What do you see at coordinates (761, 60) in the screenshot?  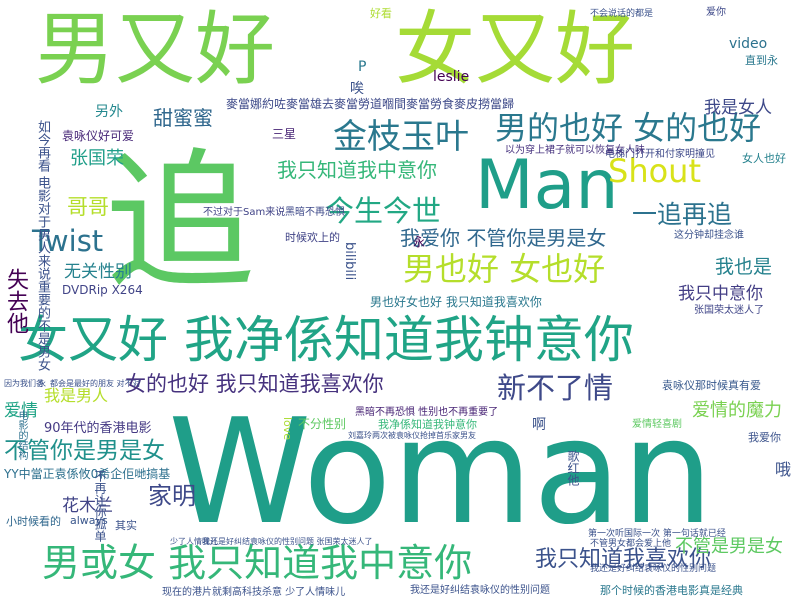 I see `word: 直到永` at bounding box center [761, 60].